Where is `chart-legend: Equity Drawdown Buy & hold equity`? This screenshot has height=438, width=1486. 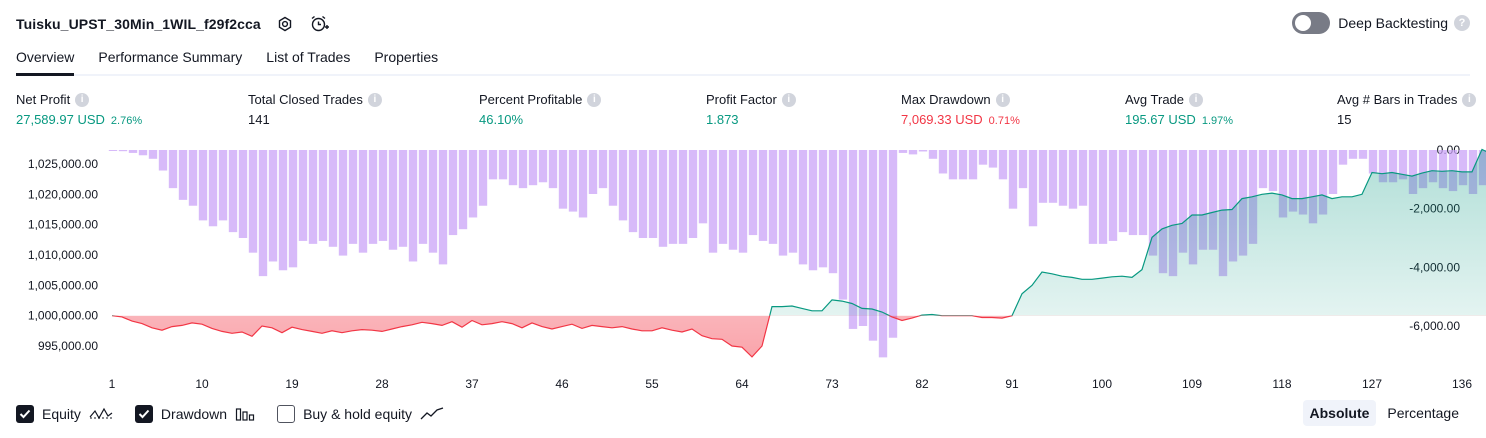
chart-legend: Equity Drawdown Buy & hold equity is located at coordinates (241, 414).